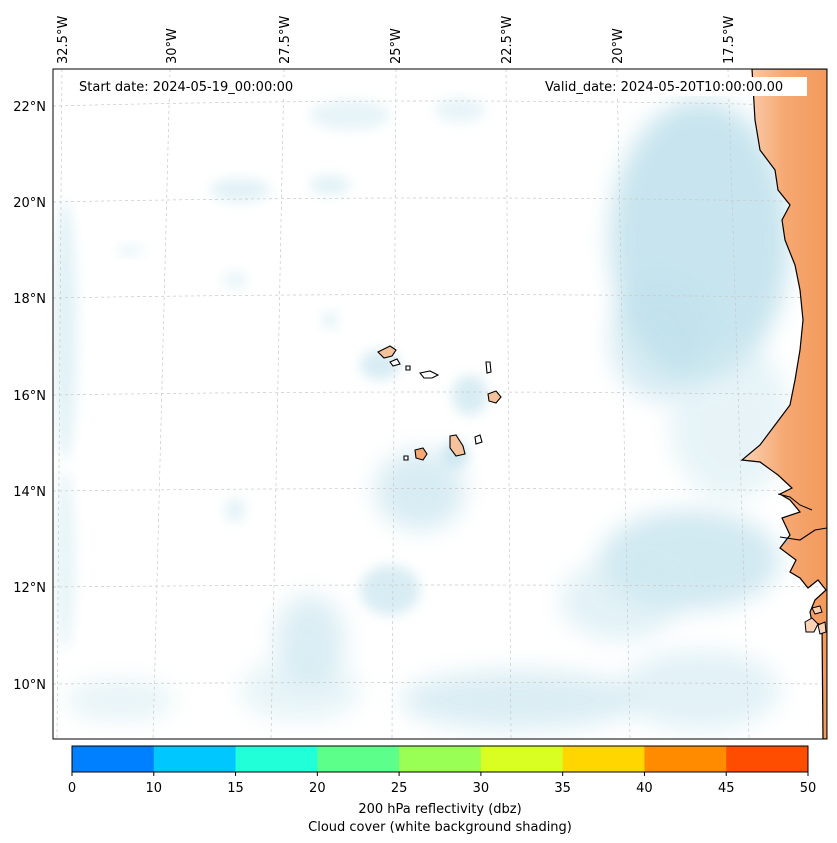 This screenshot has width=837, height=843. I want to click on colorbar-tick-label: 40, so click(644, 788).